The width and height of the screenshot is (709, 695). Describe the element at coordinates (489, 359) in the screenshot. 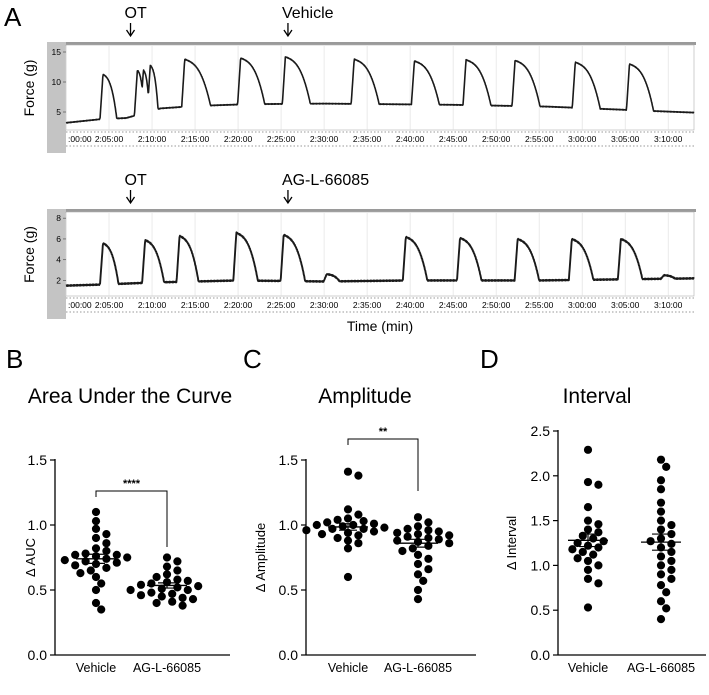

I see `panel-letter-d: D` at that location.